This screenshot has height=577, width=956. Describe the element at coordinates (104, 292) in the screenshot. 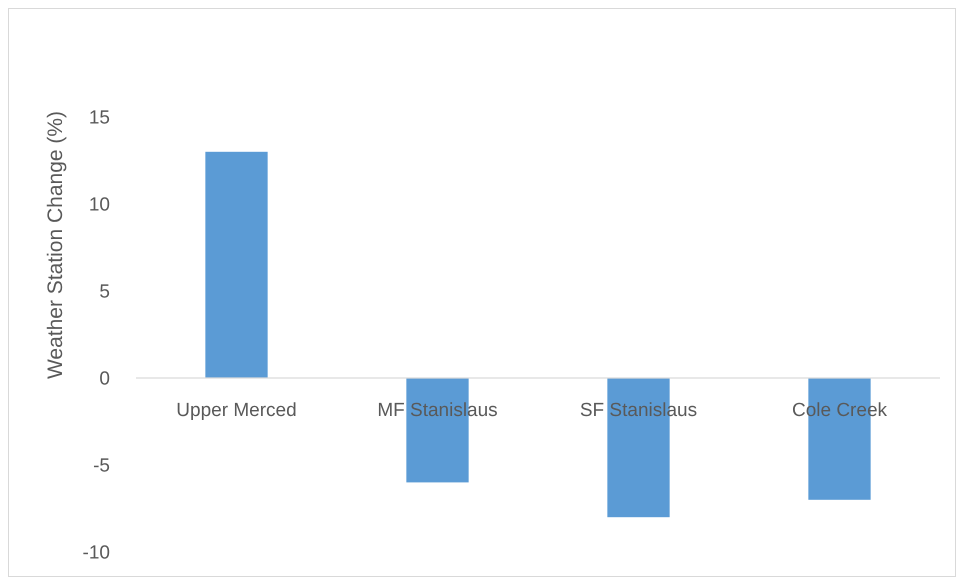

I see `y-tick-label: 5` at that location.